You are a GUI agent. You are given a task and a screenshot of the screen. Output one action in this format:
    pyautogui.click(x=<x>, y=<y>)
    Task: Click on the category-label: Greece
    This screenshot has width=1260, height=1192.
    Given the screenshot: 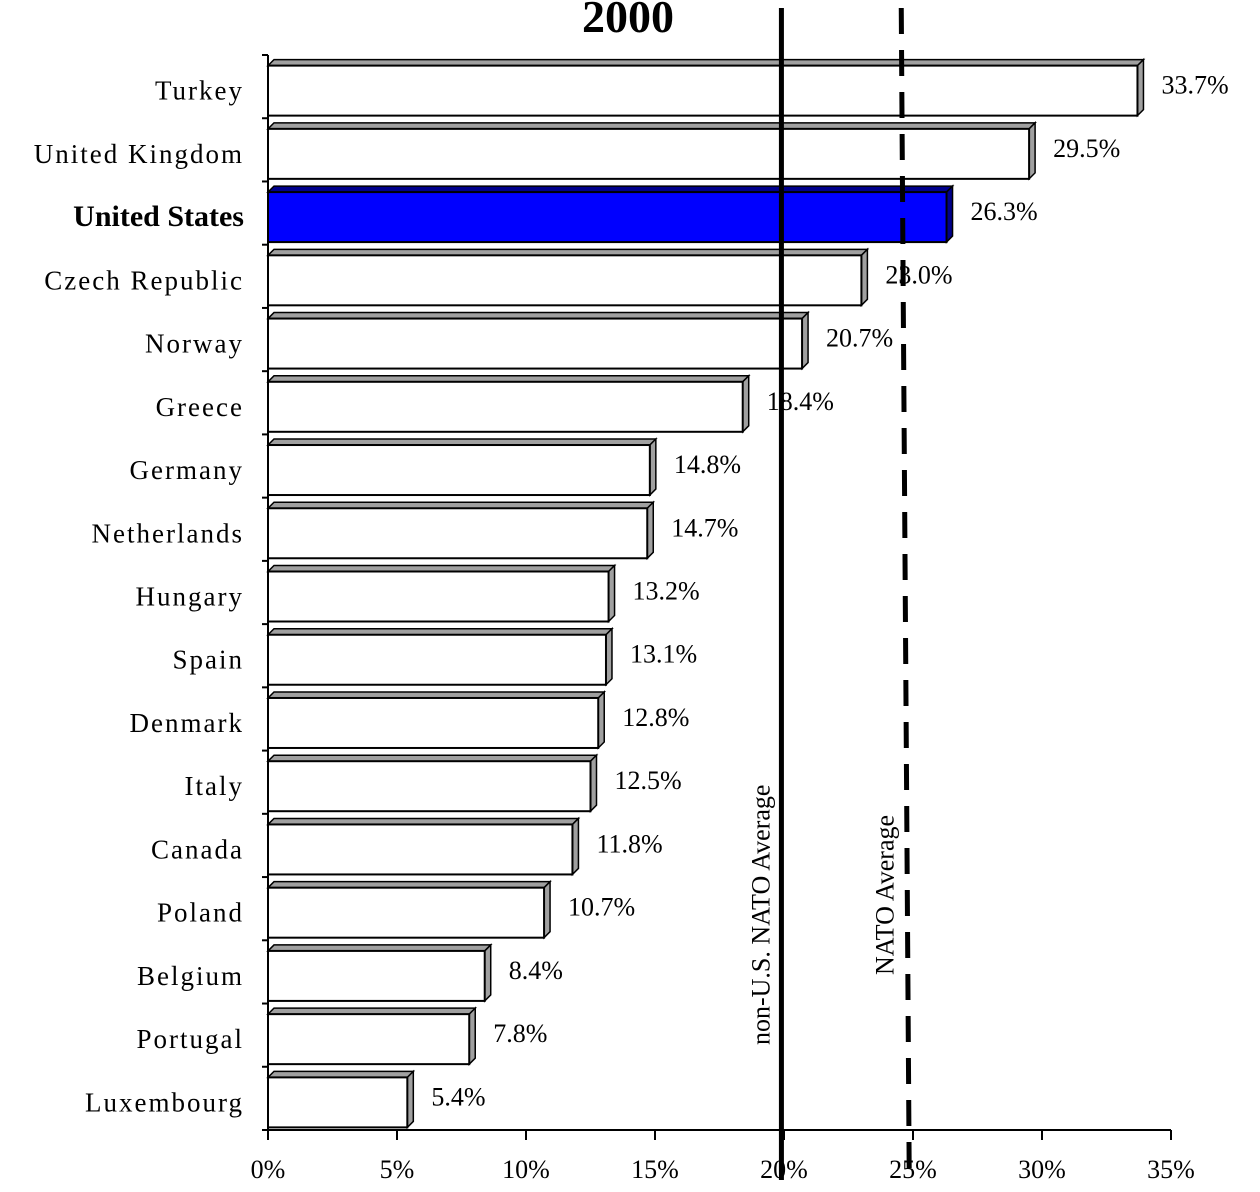 What is the action you would take?
    pyautogui.click(x=200, y=407)
    